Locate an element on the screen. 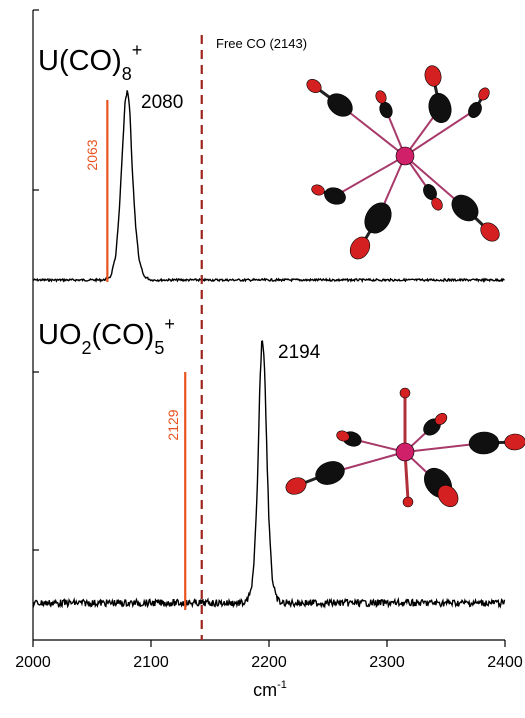 This screenshot has width=525, height=718. x-axis: 2000 2100 2200 2300 2400 is located at coordinates (269, 655).